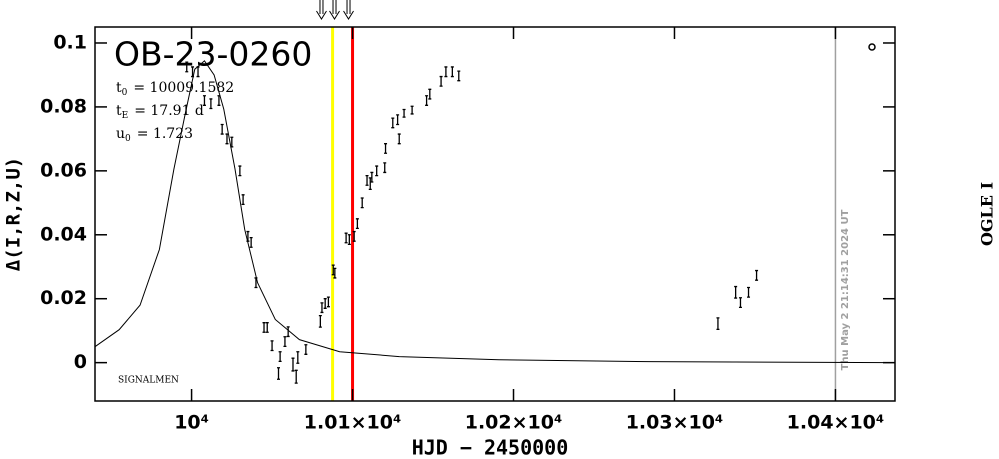 Image resolution: width=999 pixels, height=459 pixels. What do you see at coordinates (63, 234) in the screenshot?
I see `y-tick-label: 0.04` at bounding box center [63, 234].